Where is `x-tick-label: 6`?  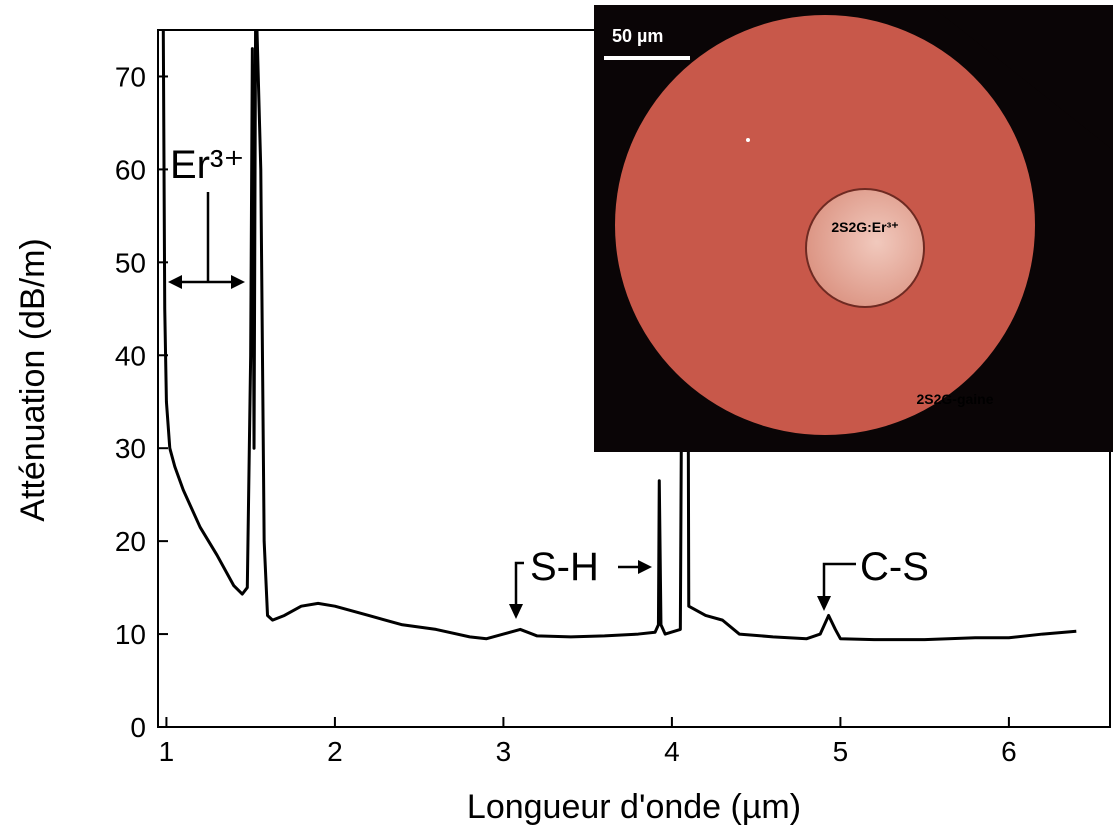
x-tick-label: 6 is located at coordinates (1009, 751).